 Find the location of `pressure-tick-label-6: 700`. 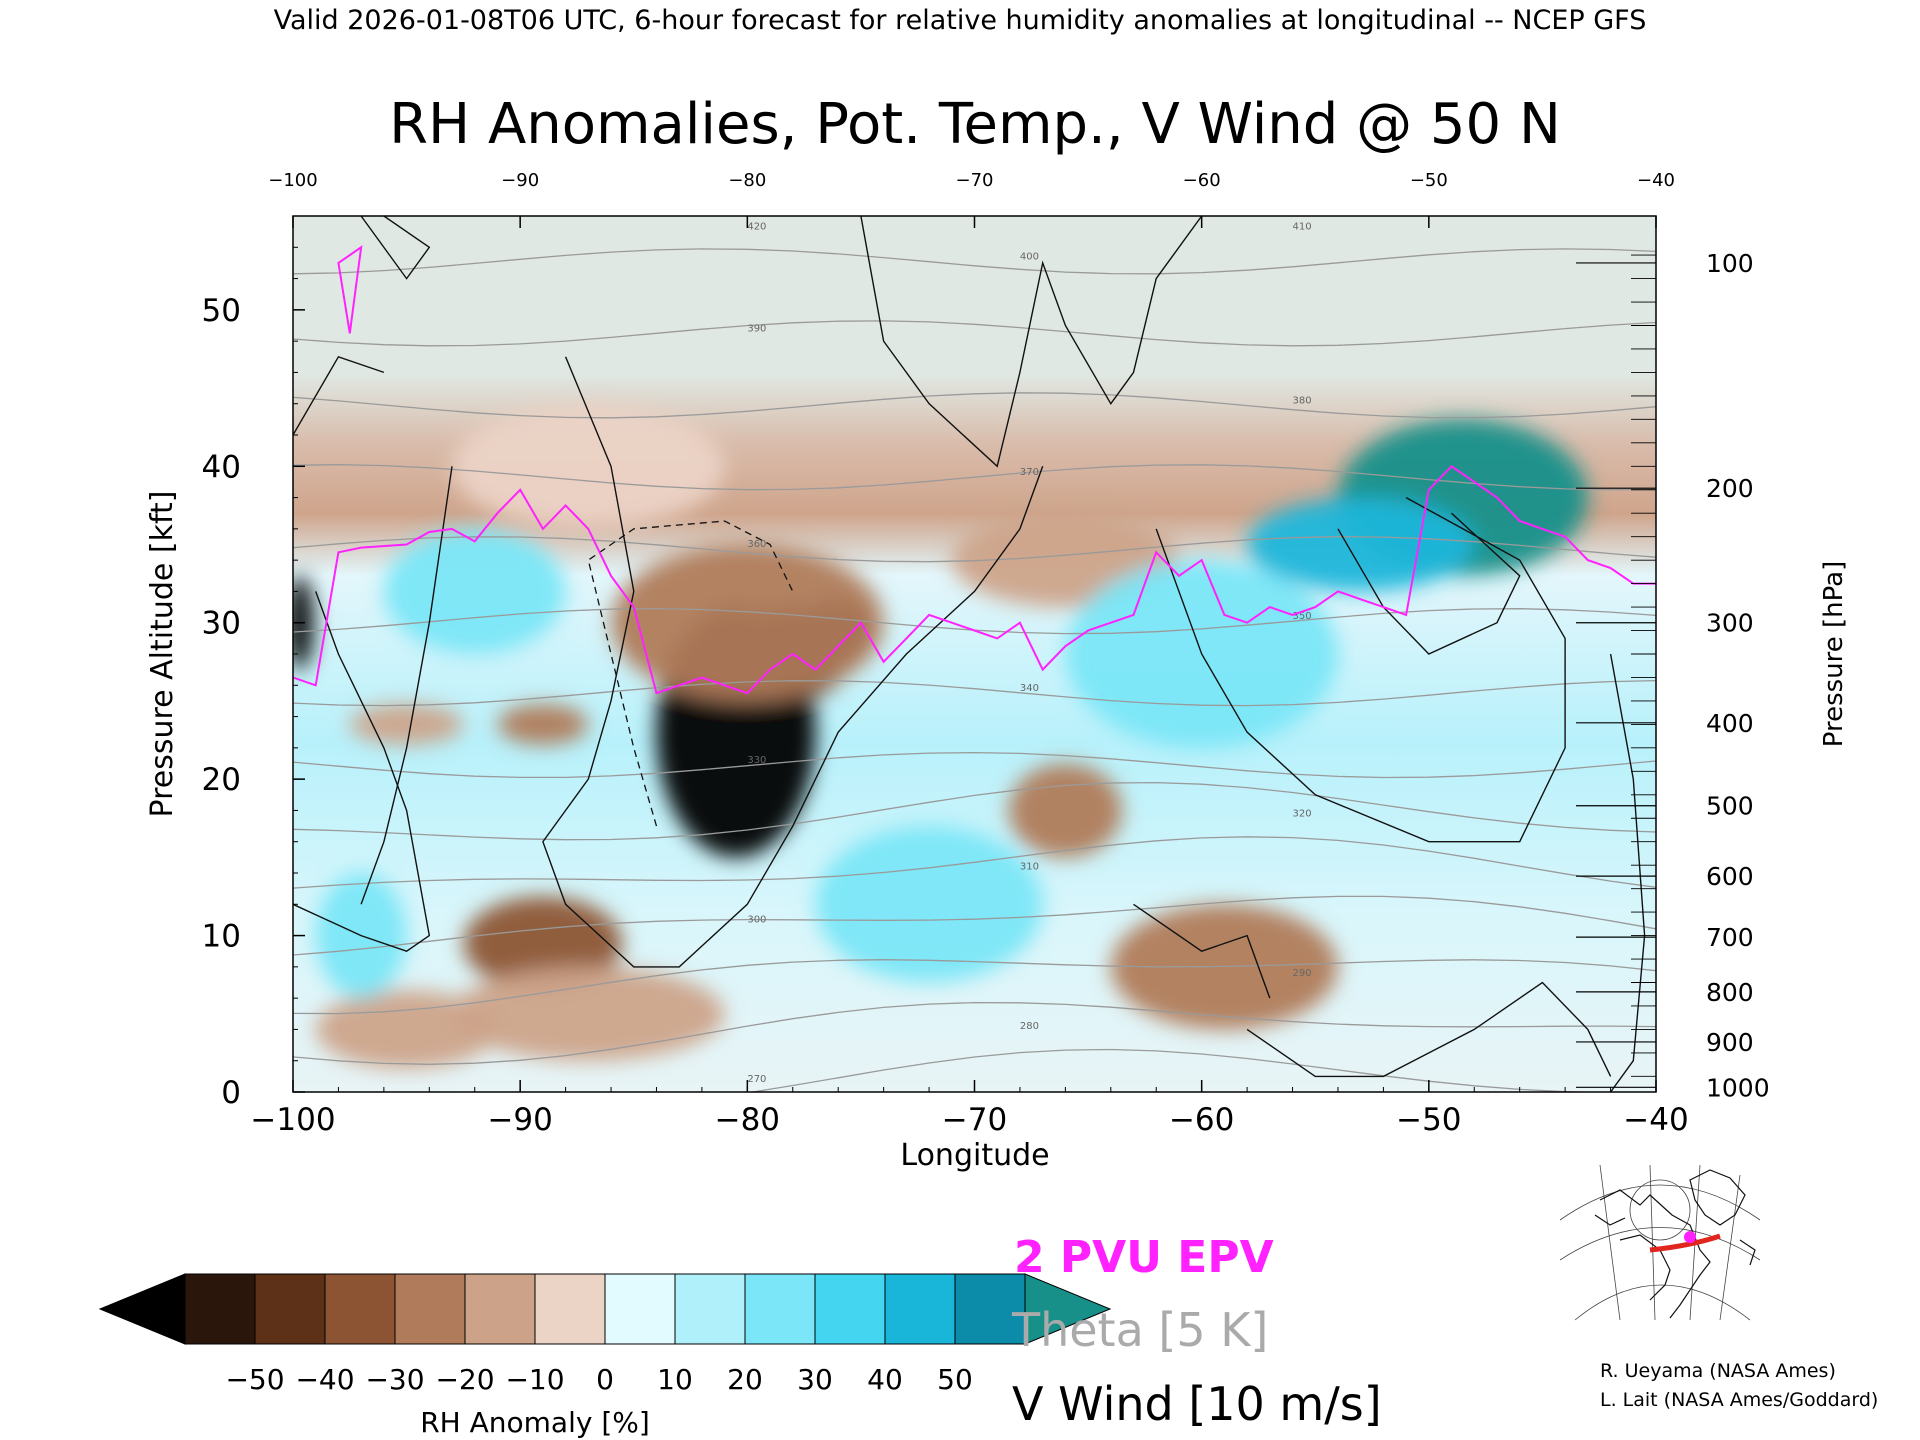

pressure-tick-label-6: 700 is located at coordinates (1730, 937).